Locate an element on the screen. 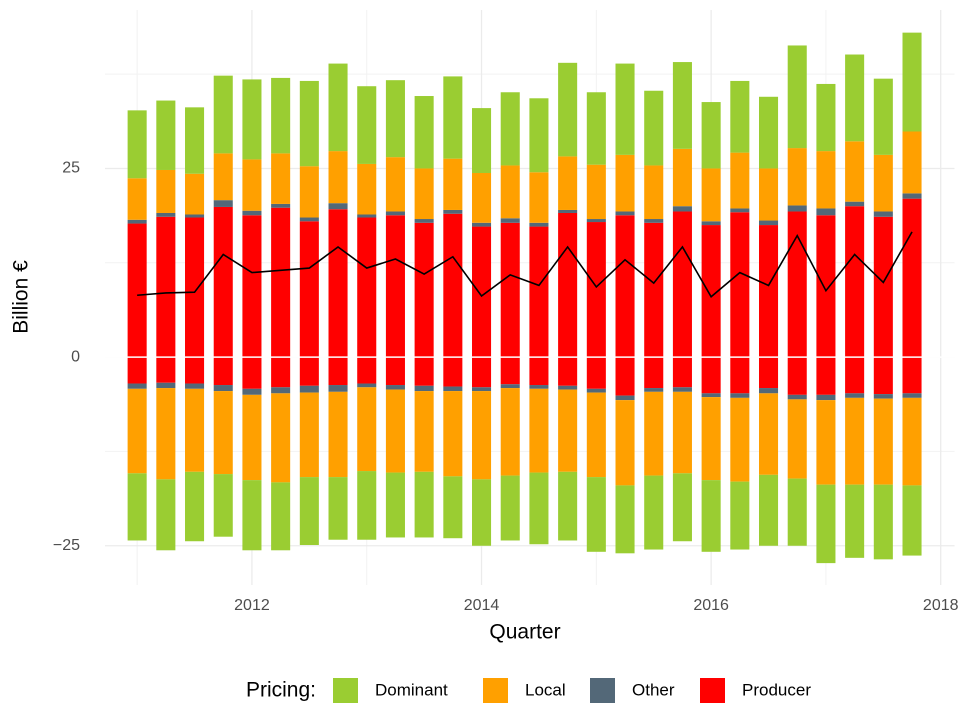 The height and width of the screenshot is (708, 969). y-tick-label: 0 is located at coordinates (75, 356).